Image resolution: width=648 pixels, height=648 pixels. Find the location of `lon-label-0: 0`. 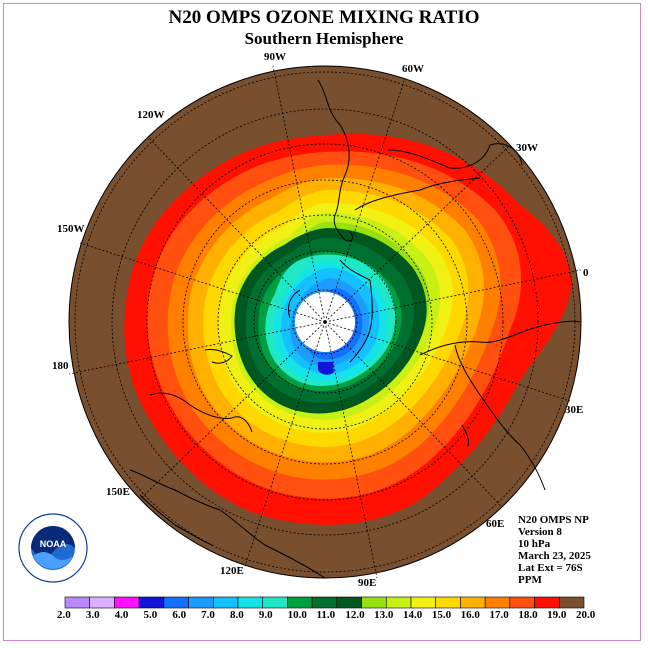

lon-label-0: 0 is located at coordinates (586, 273).